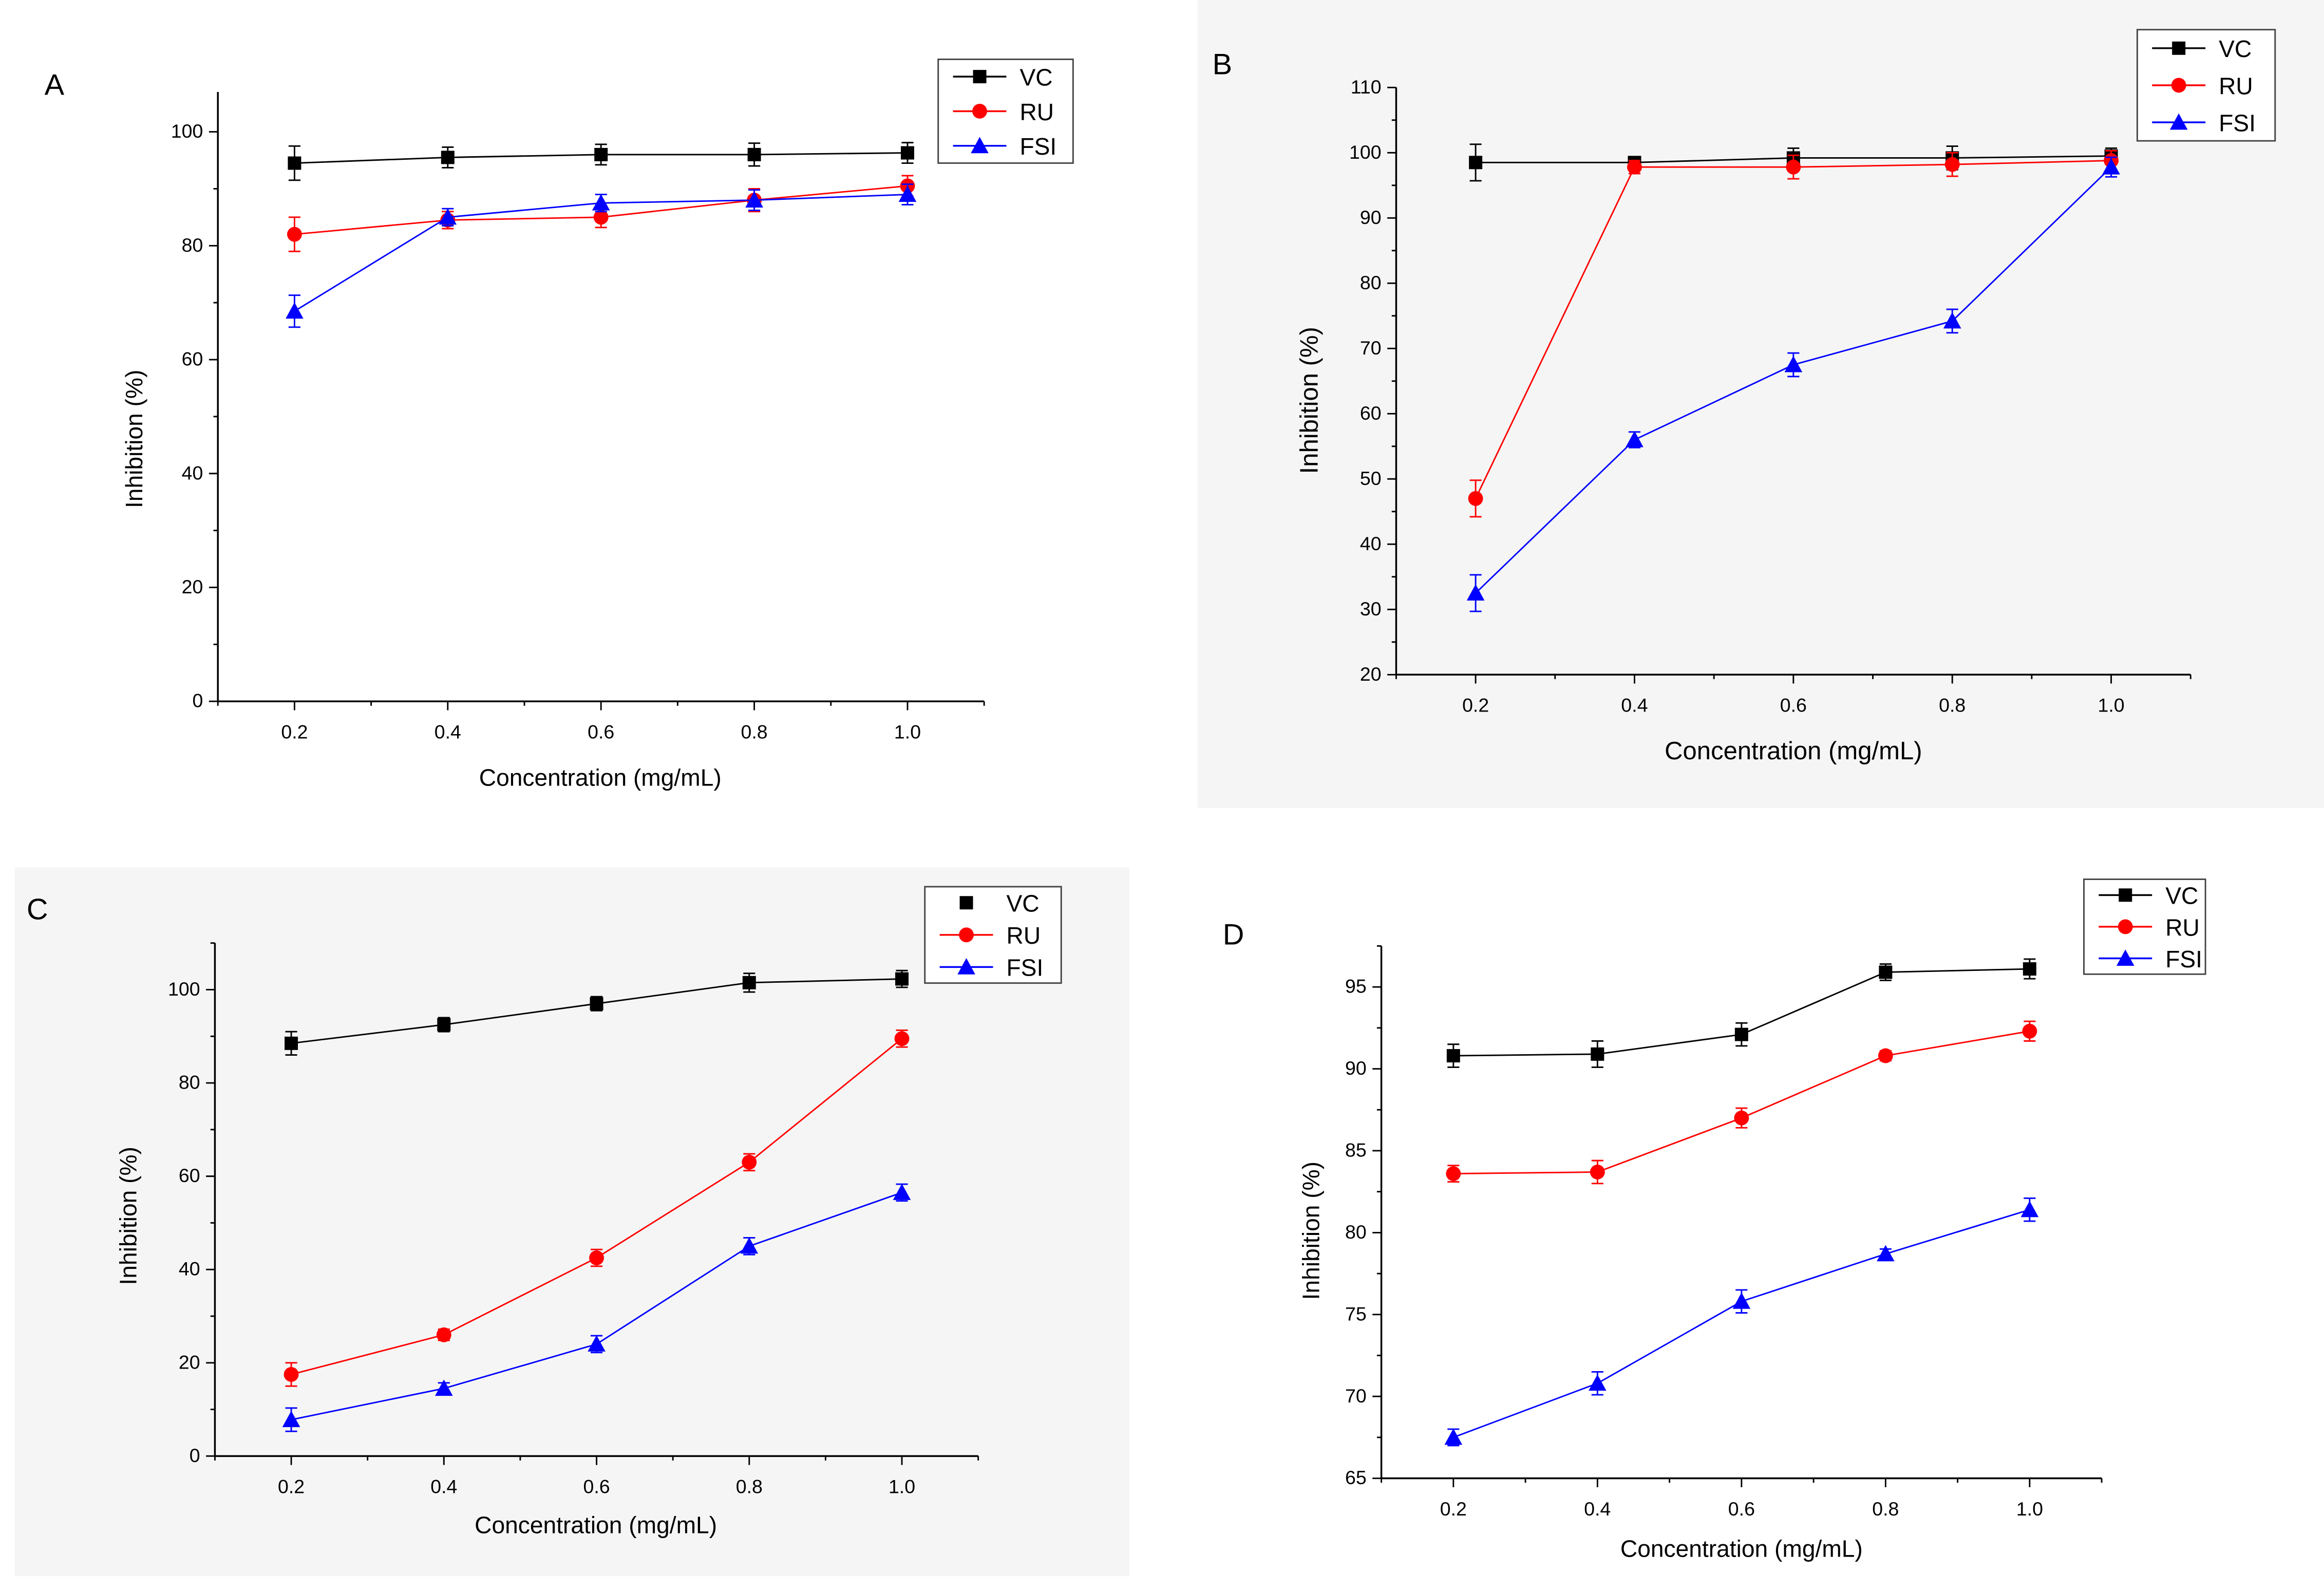 The width and height of the screenshot is (2324, 1591). I want to click on panel-label: B, so click(1222, 64).